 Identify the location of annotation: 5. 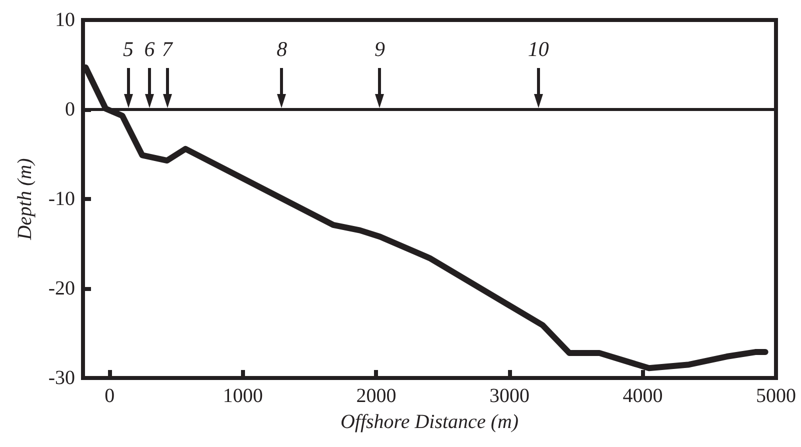
(128, 49).